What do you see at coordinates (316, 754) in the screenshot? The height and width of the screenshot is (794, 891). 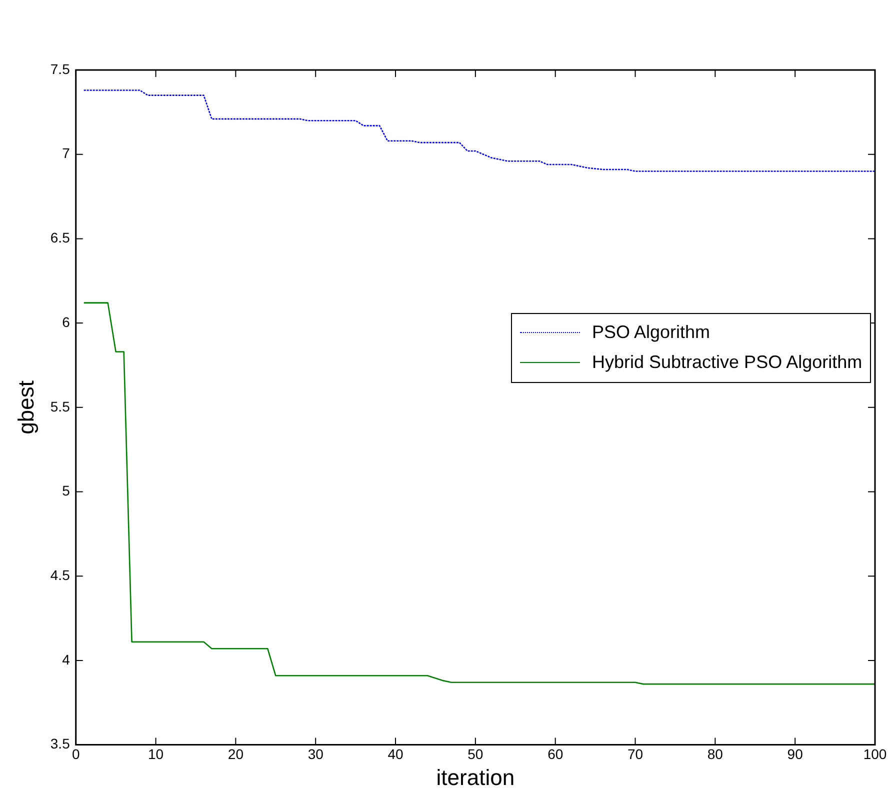 I see `x-tick-label: 30` at bounding box center [316, 754].